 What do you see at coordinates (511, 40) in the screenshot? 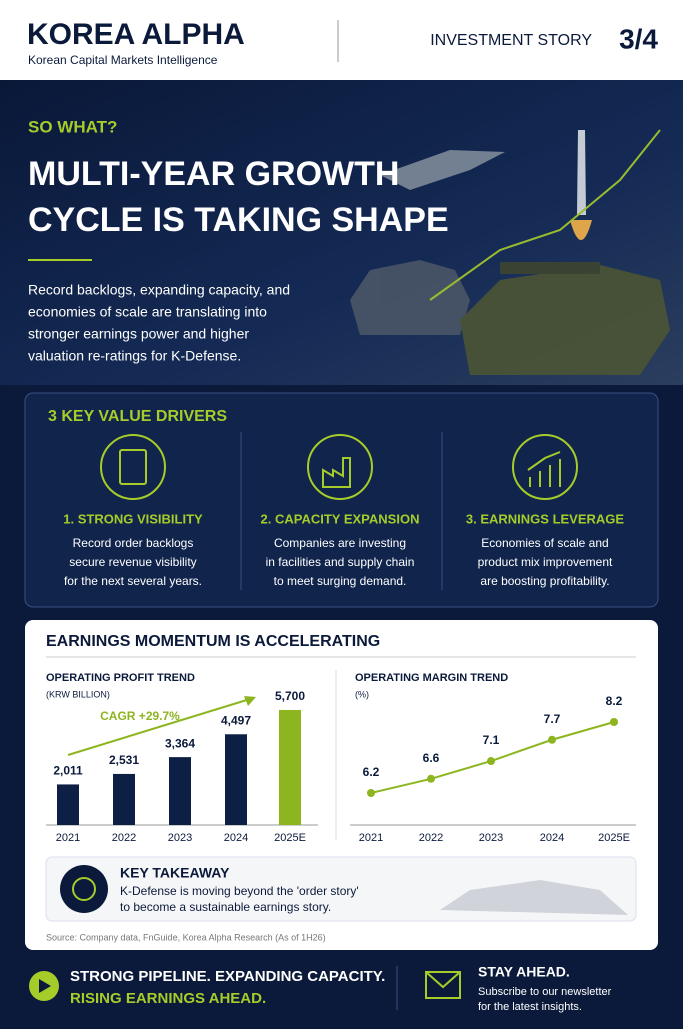
I see `section: INVESTMENT STORY` at bounding box center [511, 40].